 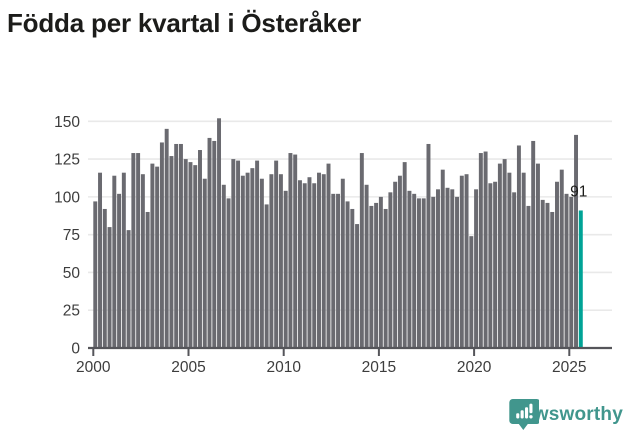 What do you see at coordinates (404, 255) in the screenshot?
I see `bar-2016-q2` at bounding box center [404, 255].